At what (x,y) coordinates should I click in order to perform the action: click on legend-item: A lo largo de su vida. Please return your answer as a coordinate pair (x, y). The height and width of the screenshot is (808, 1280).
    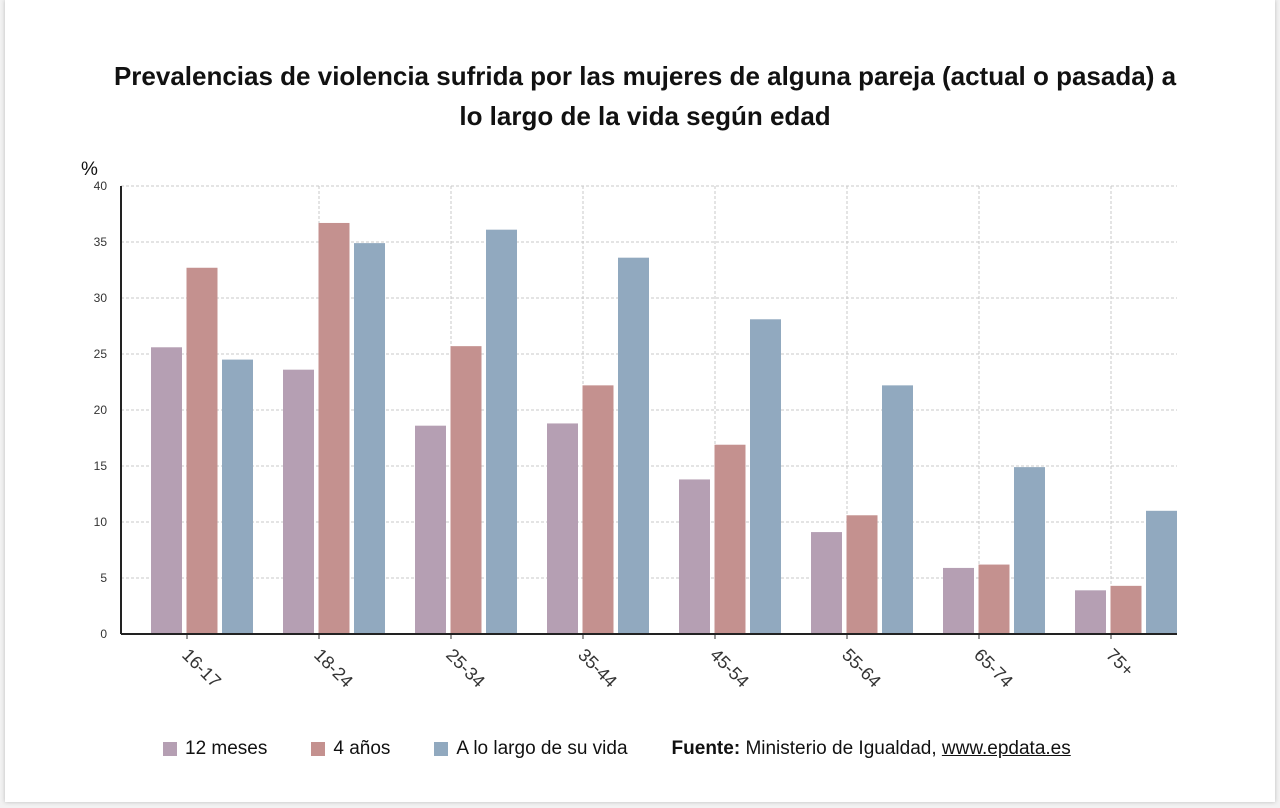
    Looking at the image, I should click on (531, 749).